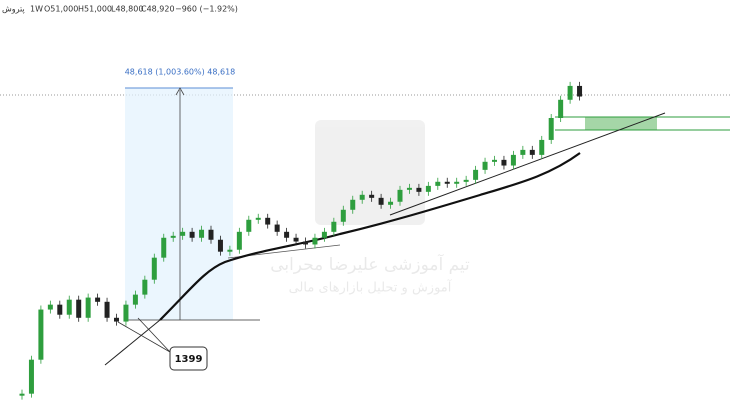 The image size is (730, 410). What do you see at coordinates (206, 9) in the screenshot?
I see `change: −960 (−1.92%)` at bounding box center [206, 9].